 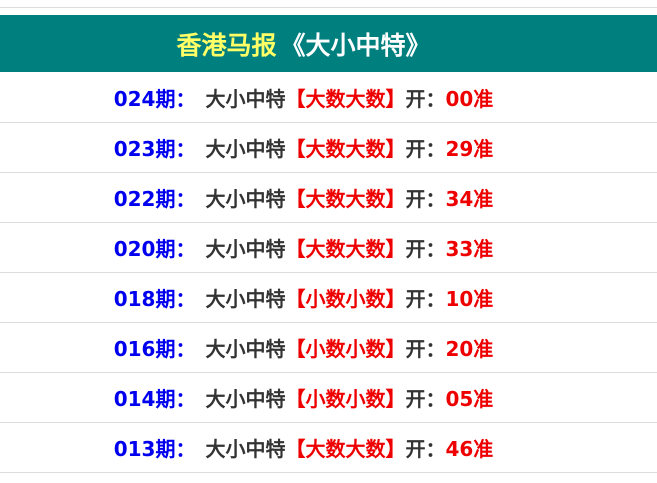 I want to click on top-divider, so click(x=328, y=7).